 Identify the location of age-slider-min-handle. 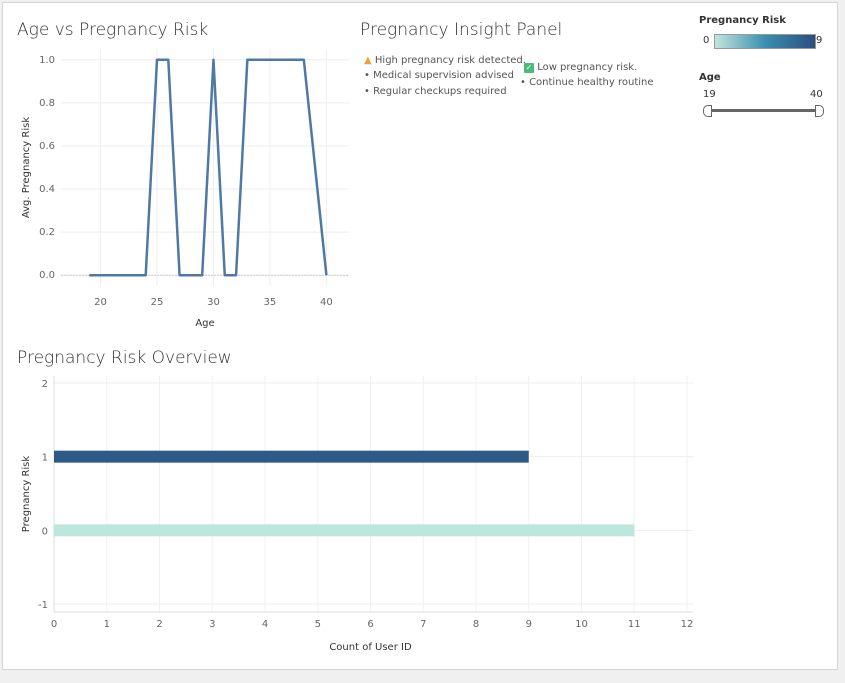
(707, 111).